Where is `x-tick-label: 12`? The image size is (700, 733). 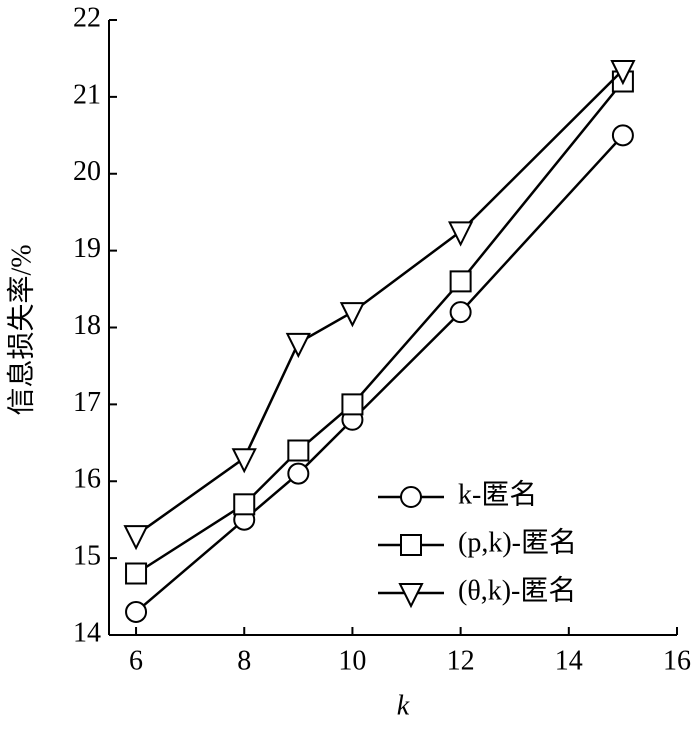
x-tick-label: 12 is located at coordinates (461, 660).